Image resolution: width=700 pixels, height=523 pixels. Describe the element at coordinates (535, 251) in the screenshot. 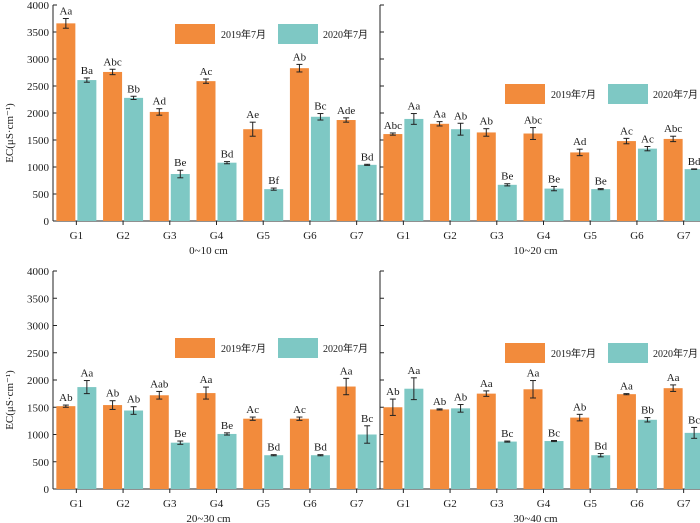

I see `depth-label: 10~20 cm` at that location.